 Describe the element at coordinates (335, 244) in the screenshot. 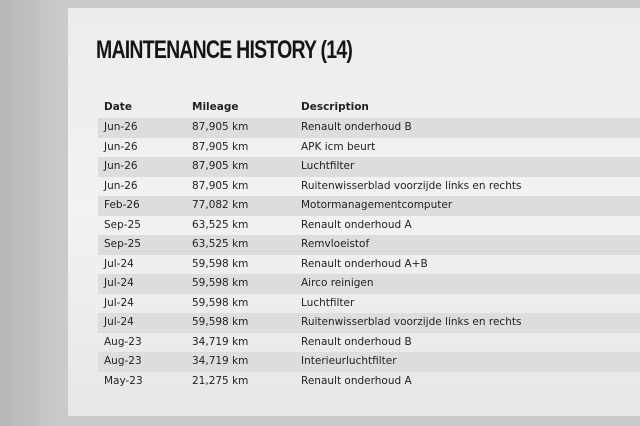

I see `table-cell: Remvloeistof` at that location.